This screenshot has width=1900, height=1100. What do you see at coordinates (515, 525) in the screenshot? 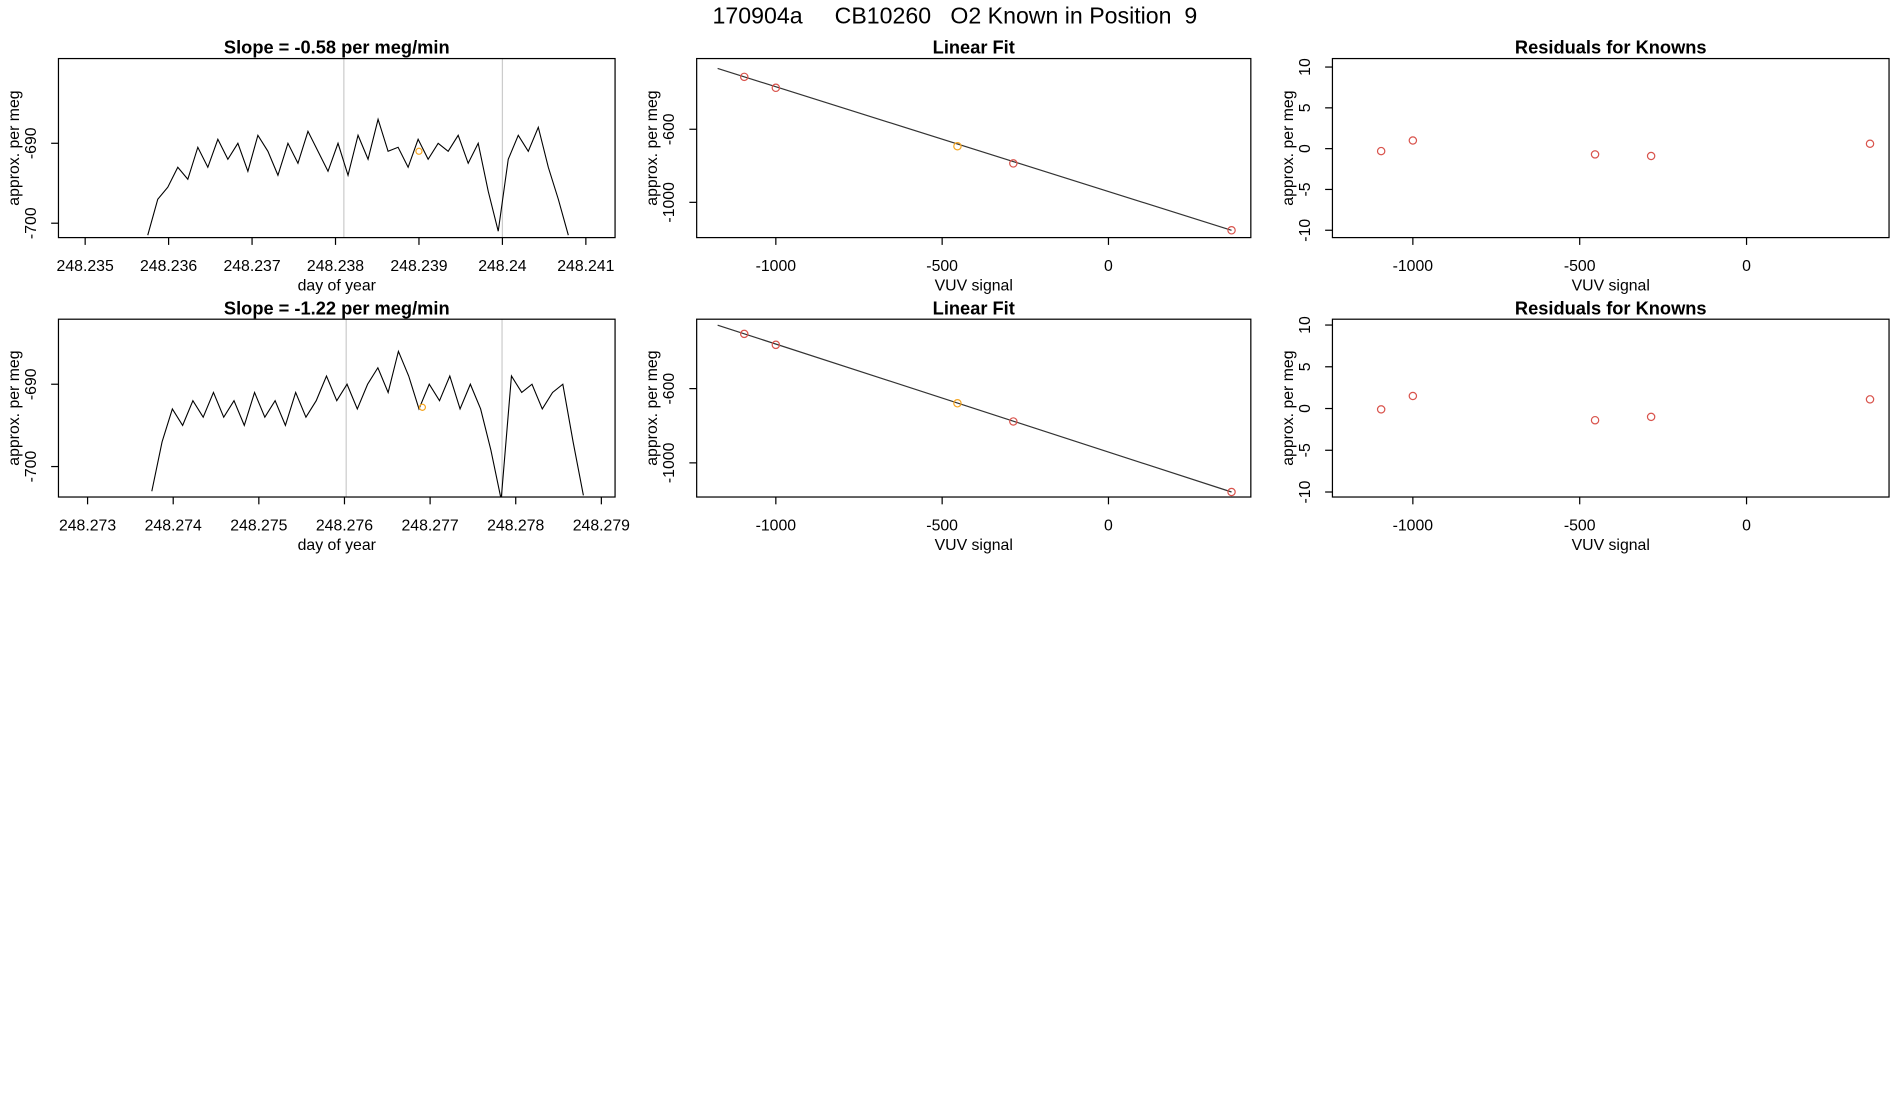
I see `x-tick-label: 248.278` at bounding box center [515, 525].